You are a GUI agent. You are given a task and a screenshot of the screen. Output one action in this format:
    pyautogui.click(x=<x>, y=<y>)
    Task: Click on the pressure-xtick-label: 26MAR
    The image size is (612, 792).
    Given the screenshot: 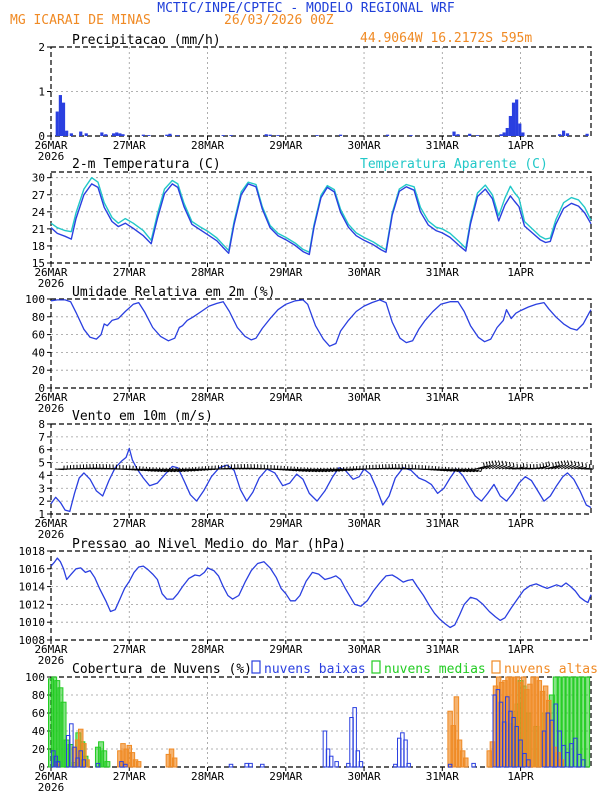 What is the action you would take?
    pyautogui.click(x=50, y=649)
    